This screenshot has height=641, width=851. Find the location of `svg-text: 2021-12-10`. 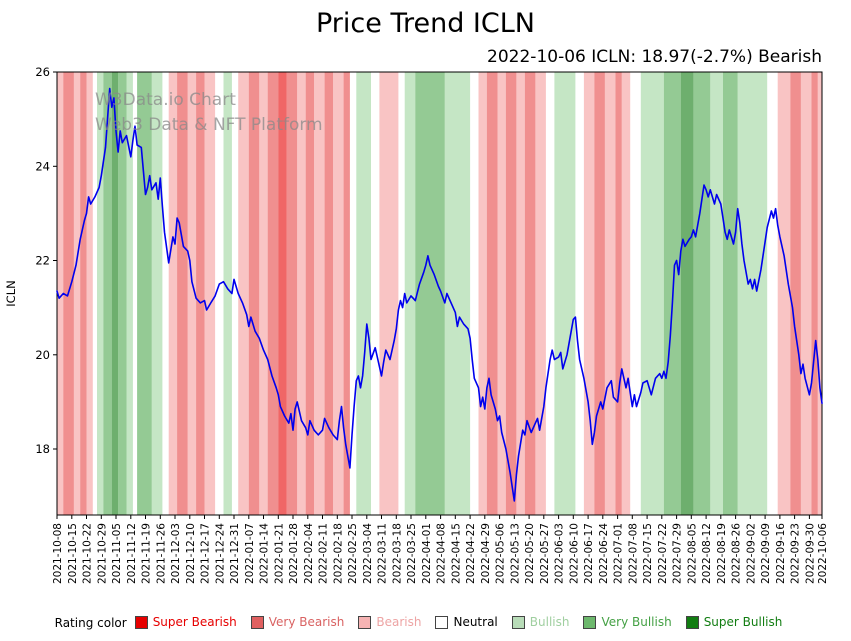

svg-text: 2021-12-10 is located at coordinates (191, 553).